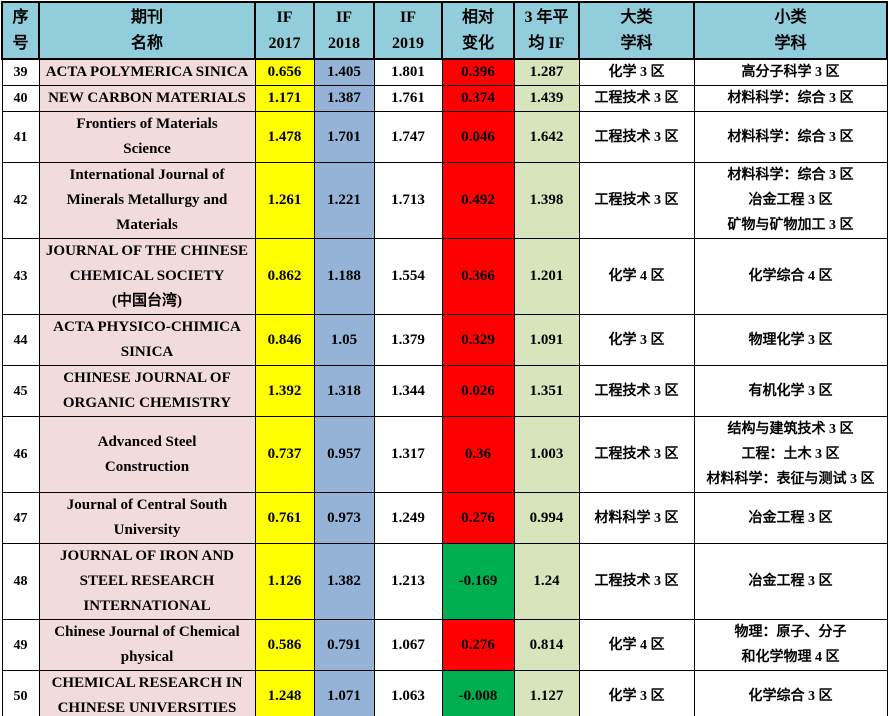 The width and height of the screenshot is (888, 716). What do you see at coordinates (408, 340) in the screenshot?
I see `cell-if-2019: 1.379` at bounding box center [408, 340].